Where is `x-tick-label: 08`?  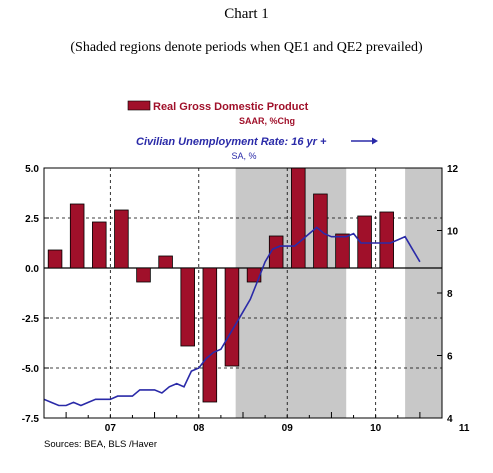 x-tick-label: 08 is located at coordinates (199, 428).